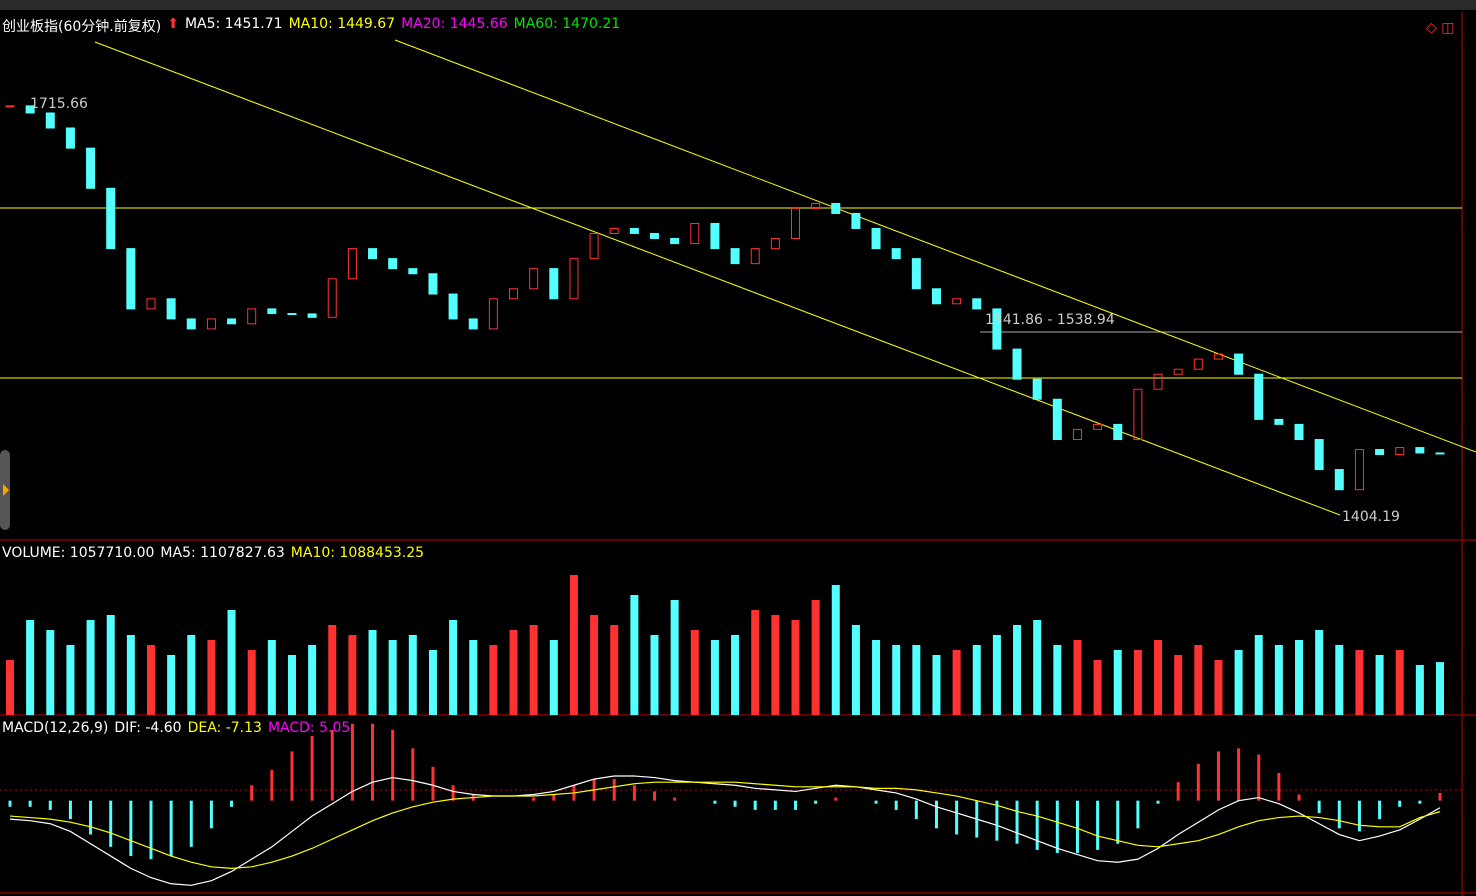 This screenshot has height=896, width=1476. Describe the element at coordinates (342, 24) in the screenshot. I see `indicator-label: MA10: 1449.67` at that location.